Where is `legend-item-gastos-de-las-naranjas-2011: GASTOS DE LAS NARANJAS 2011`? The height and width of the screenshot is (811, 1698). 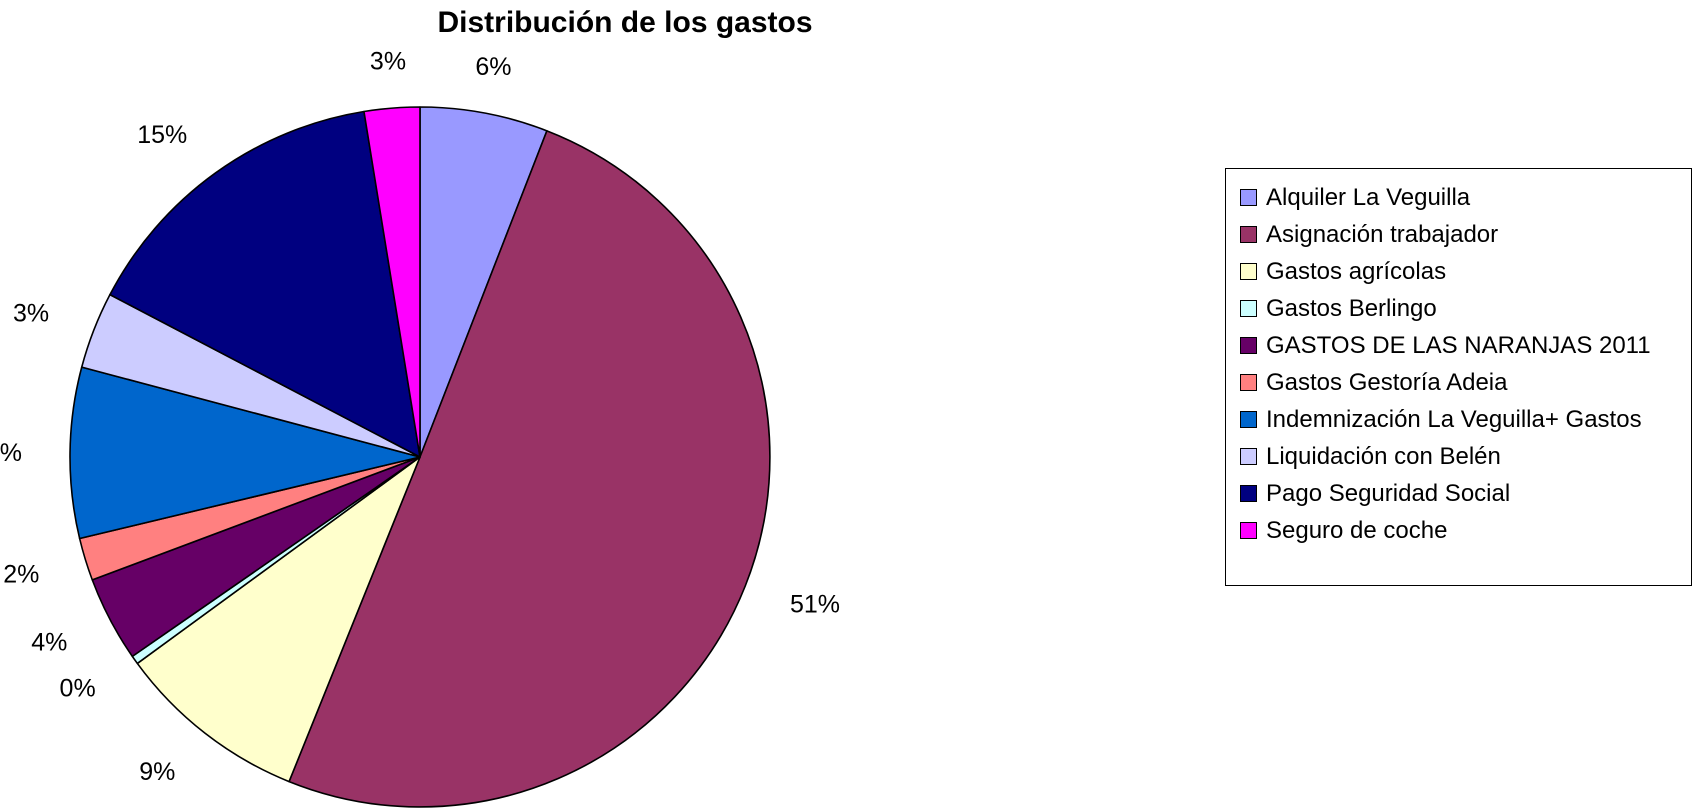 legend-item-gastos-de-las-naranjas-2011: GASTOS DE LAS NARANJAS 2011 is located at coordinates (1465, 345).